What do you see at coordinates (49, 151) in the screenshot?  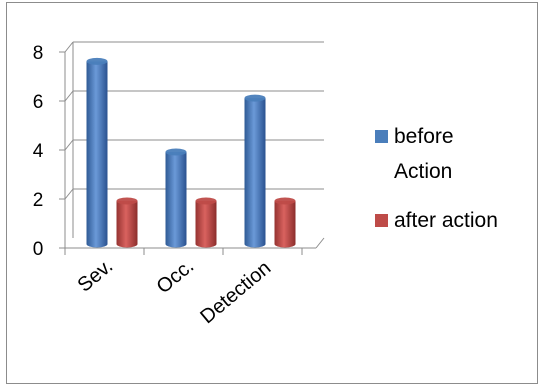 I see `y-axis-ticks: 0 2 4 6 8` at bounding box center [49, 151].